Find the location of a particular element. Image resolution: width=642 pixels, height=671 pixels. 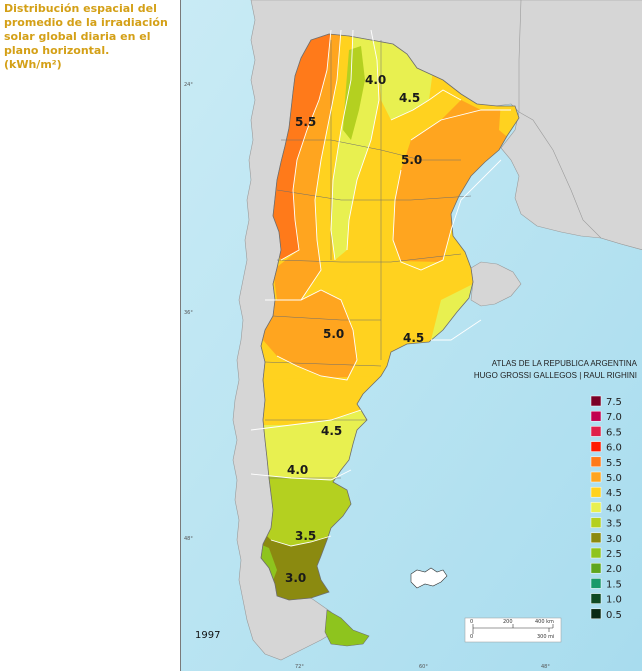

legend-label: 4.5 is located at coordinates (614, 493).